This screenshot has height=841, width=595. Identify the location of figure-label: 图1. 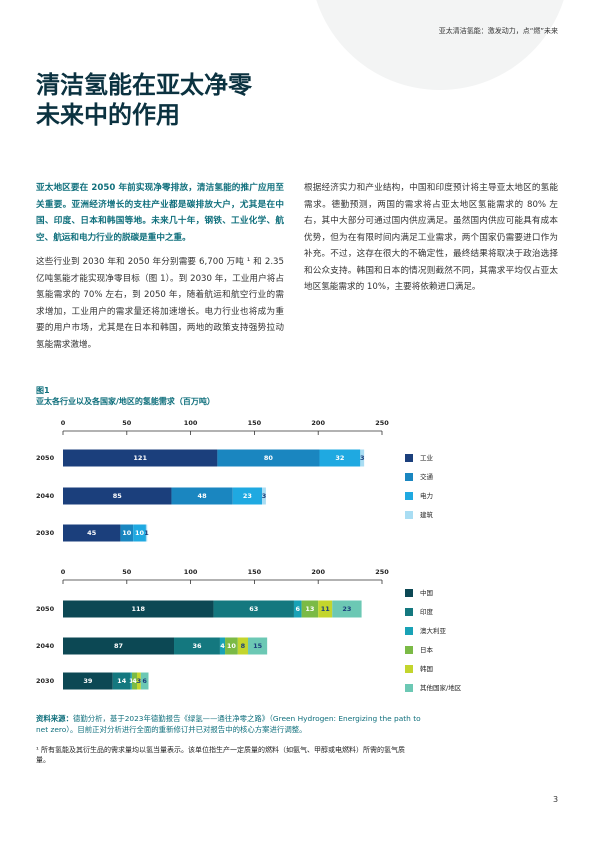
(43, 390).